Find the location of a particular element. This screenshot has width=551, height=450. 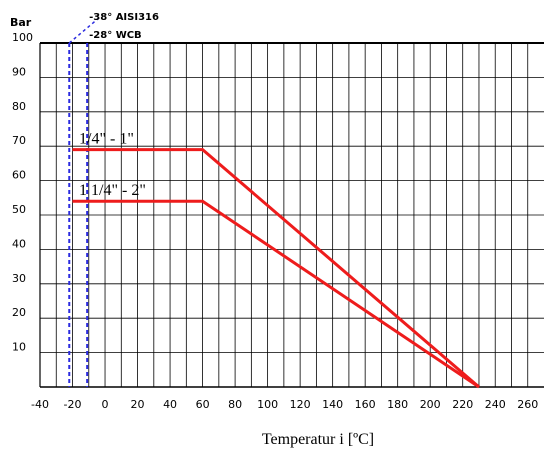

x-tick-label: 80 is located at coordinates (235, 404).